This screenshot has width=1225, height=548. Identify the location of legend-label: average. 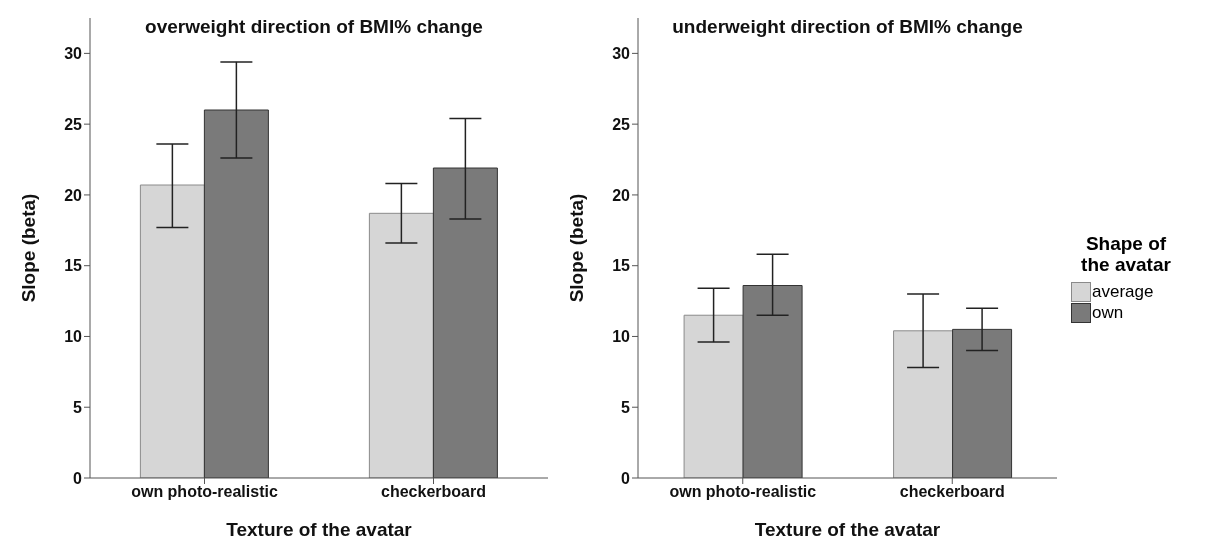
(1123, 291).